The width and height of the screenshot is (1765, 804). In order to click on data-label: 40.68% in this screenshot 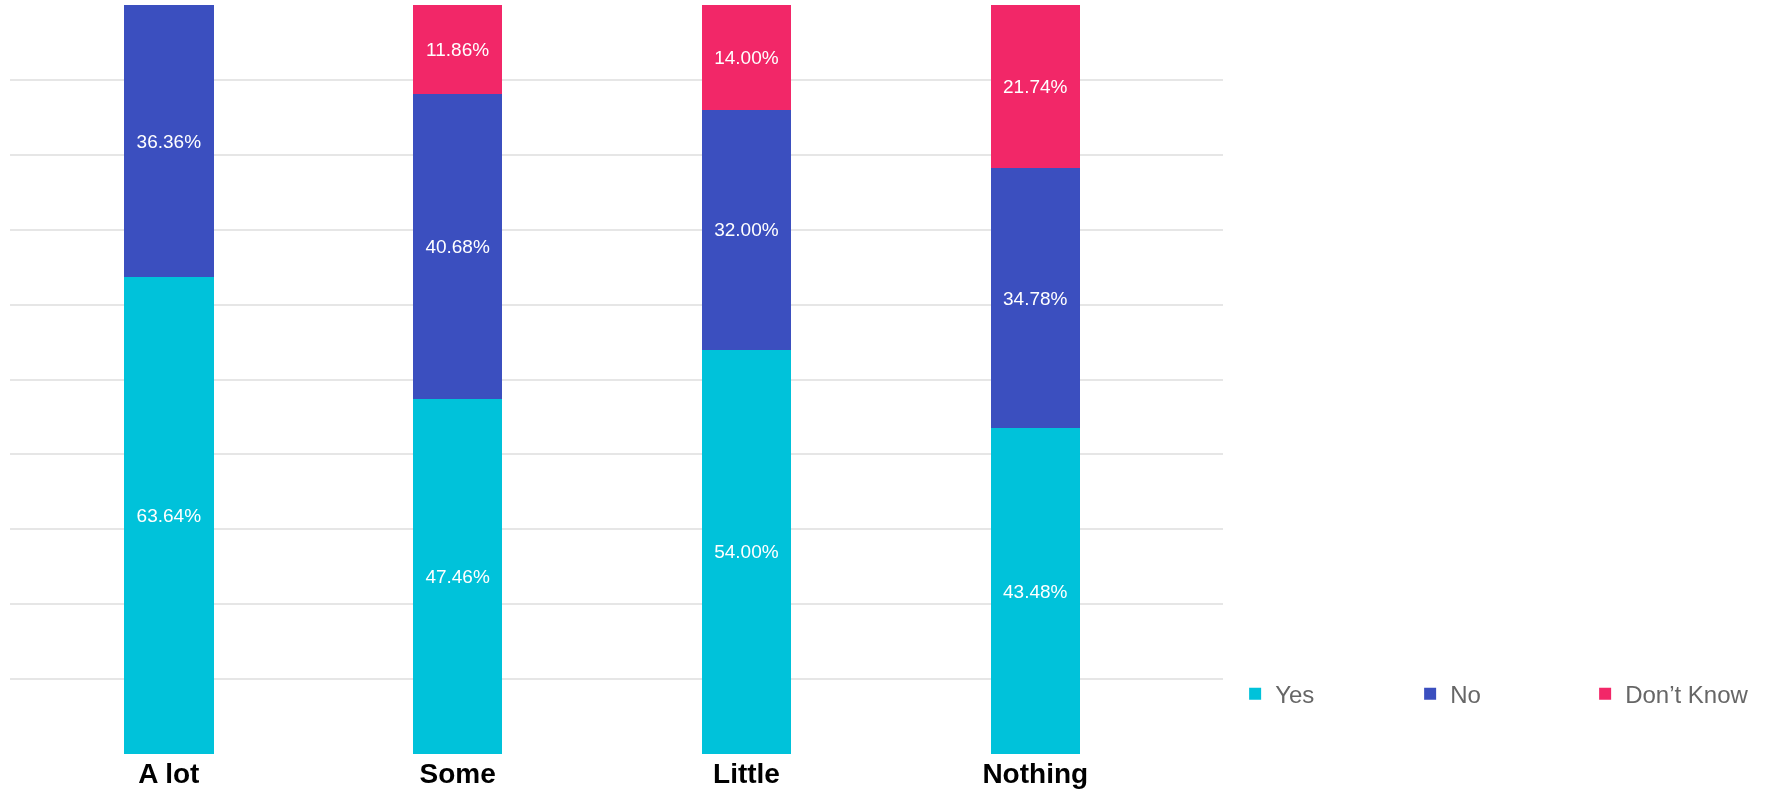, I will do `click(457, 246)`.